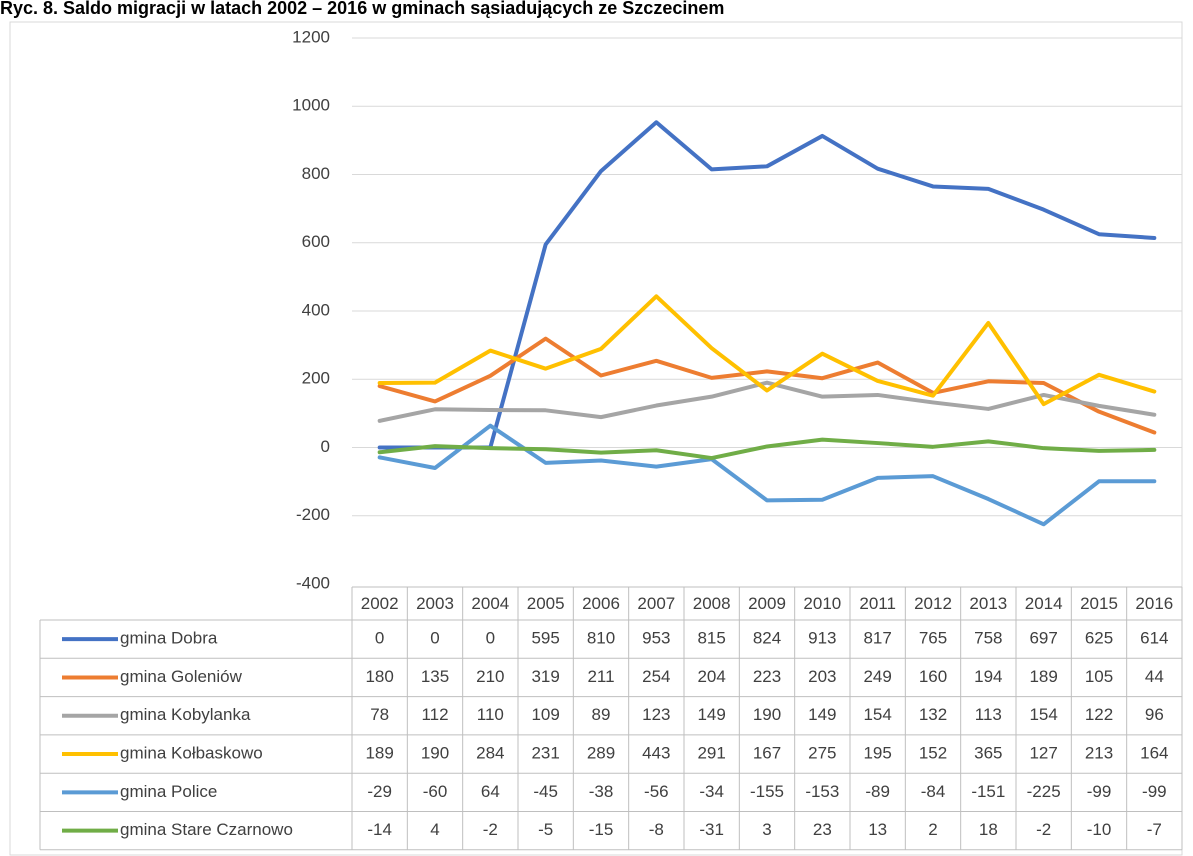  I want to click on table-cell: 160, so click(933, 676).